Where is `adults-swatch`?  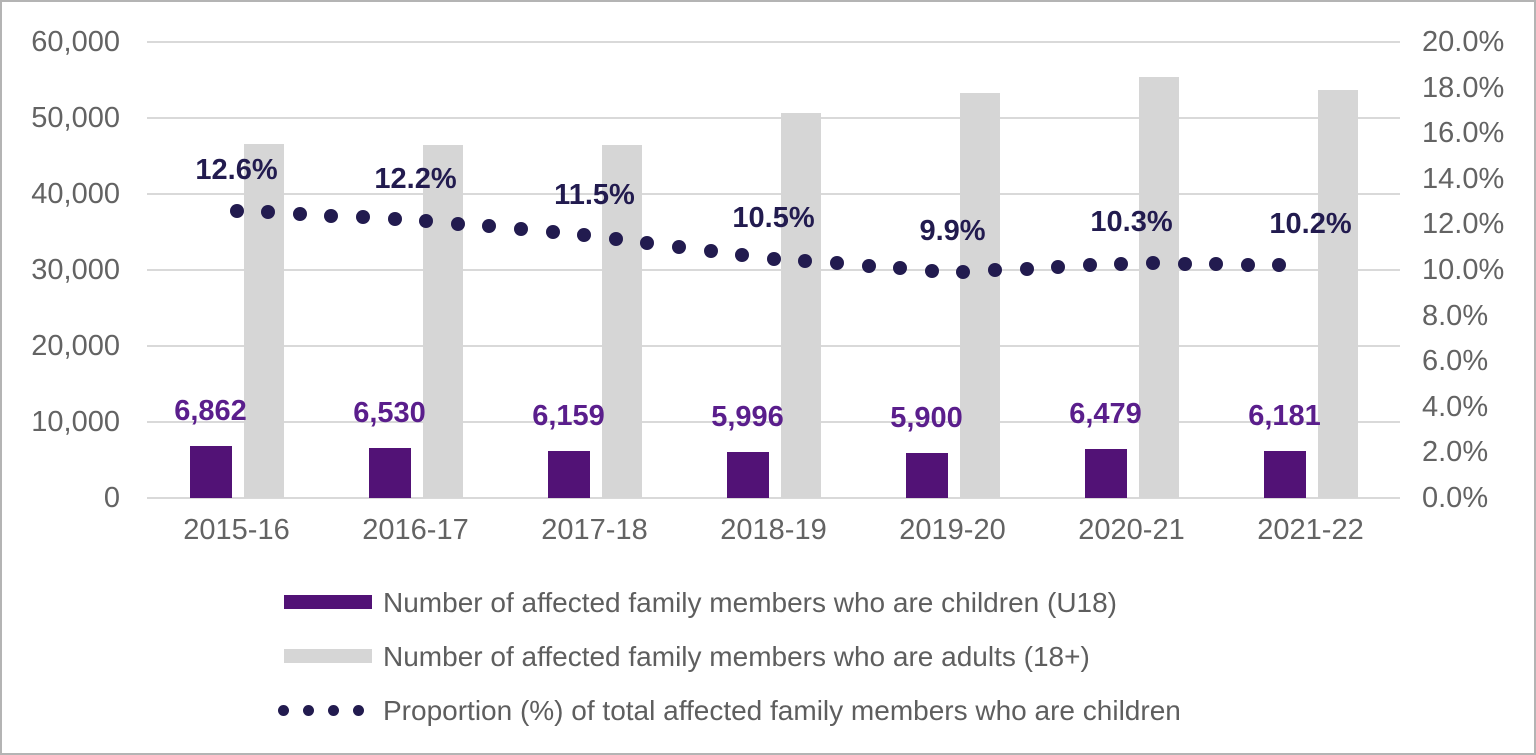
adults-swatch is located at coordinates (328, 656).